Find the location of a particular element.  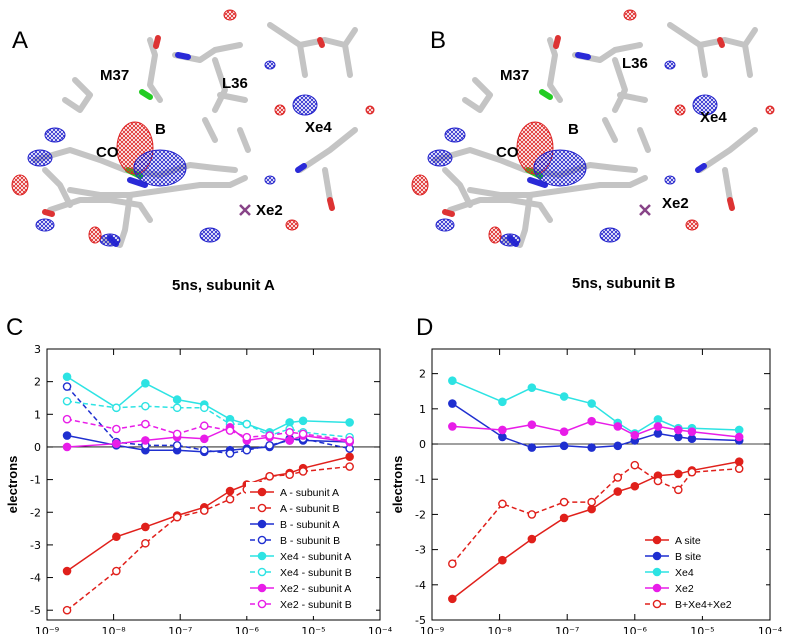

x-tick-label: 10⁻⁶ is located at coordinates (247, 629).